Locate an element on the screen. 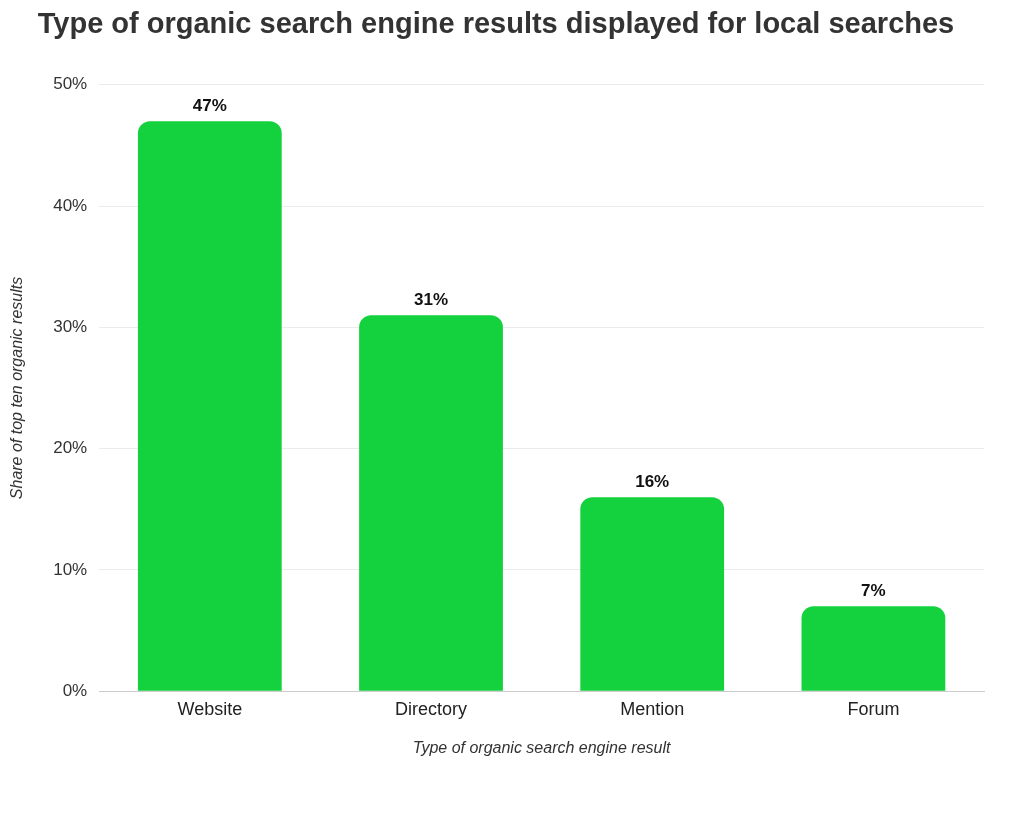 The height and width of the screenshot is (813, 1024). y-tick-label: 30% is located at coordinates (70, 327).